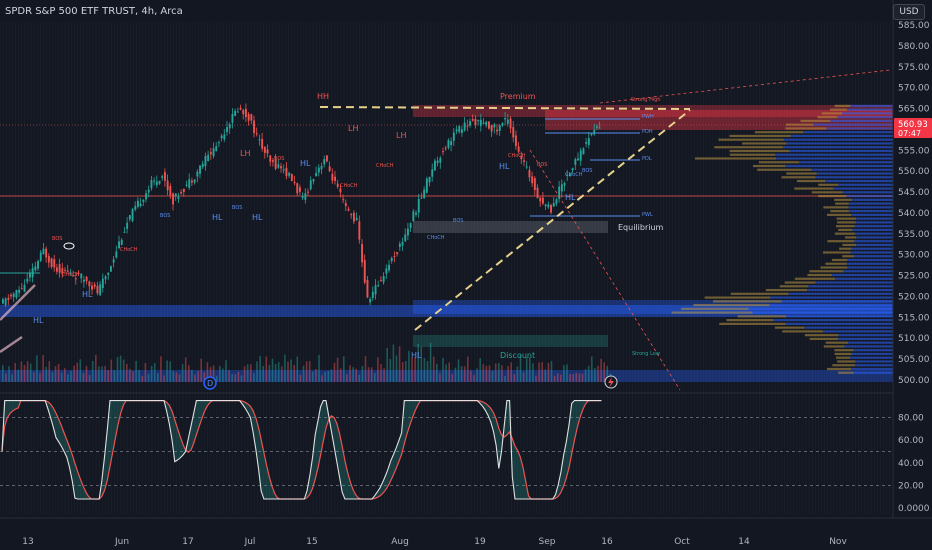  I want to click on time-tick-label: Jul, so click(250, 542).